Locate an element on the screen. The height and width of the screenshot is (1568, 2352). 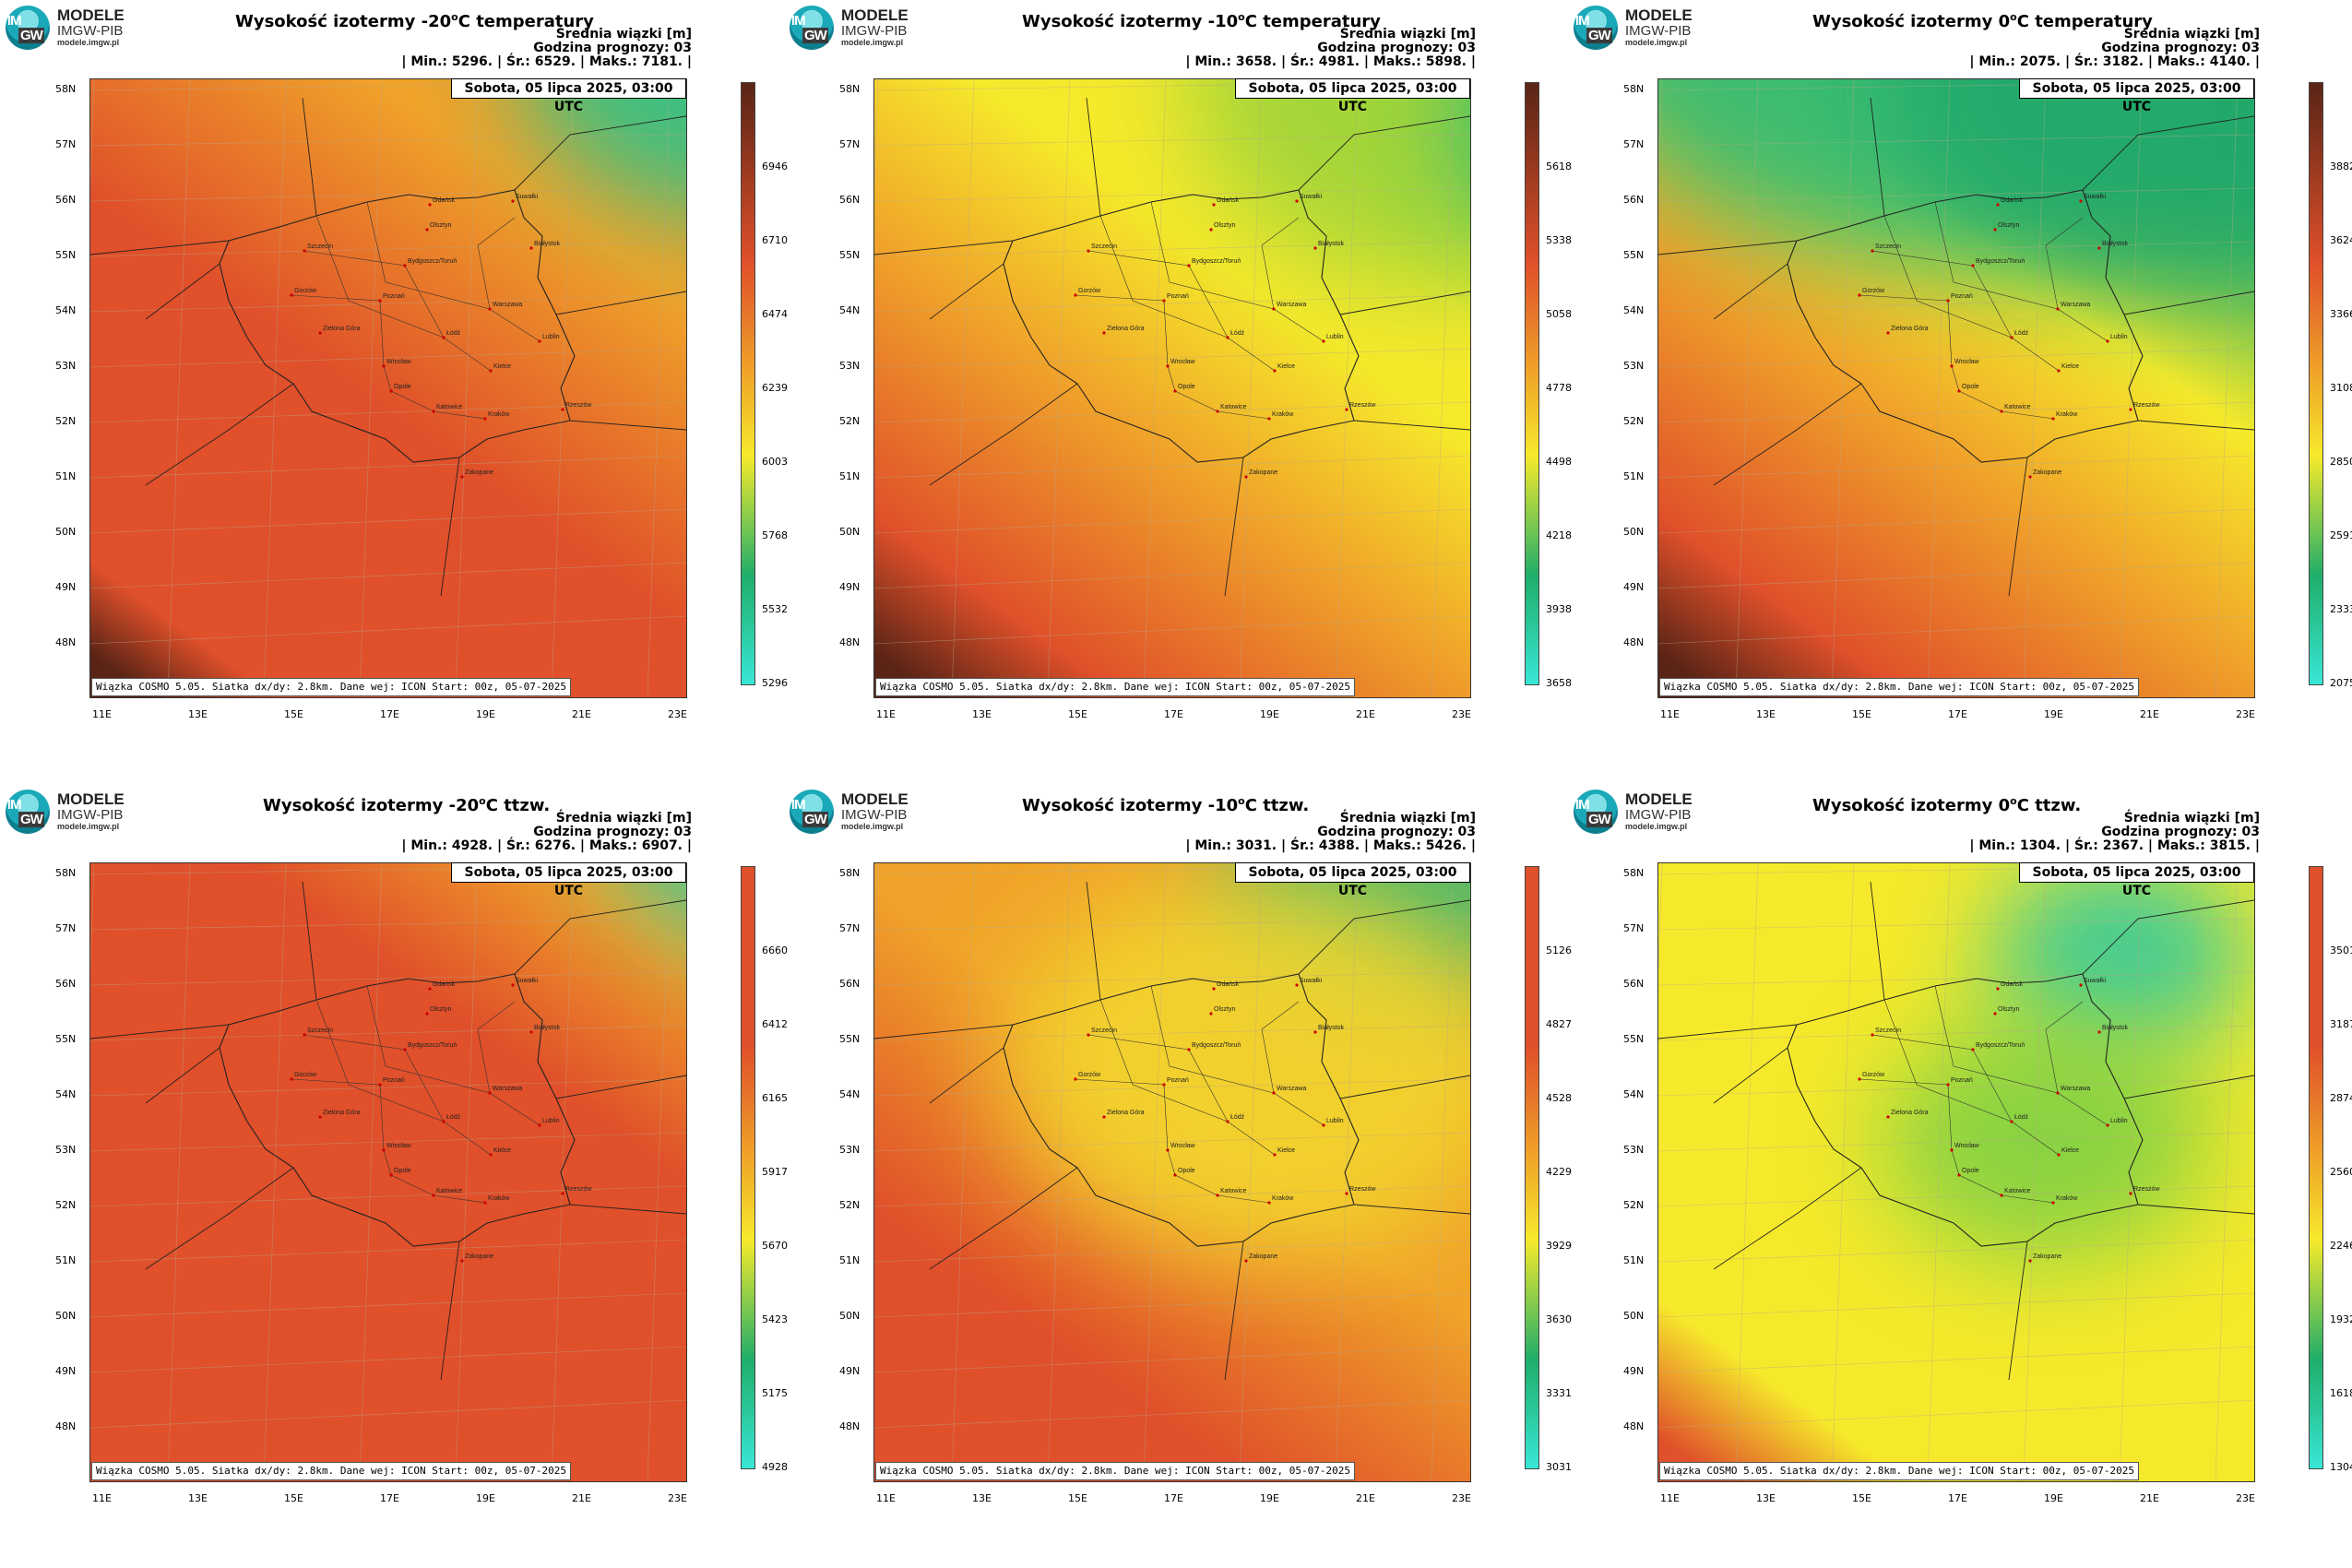
lon-label: 17E is located at coordinates (1957, 714).